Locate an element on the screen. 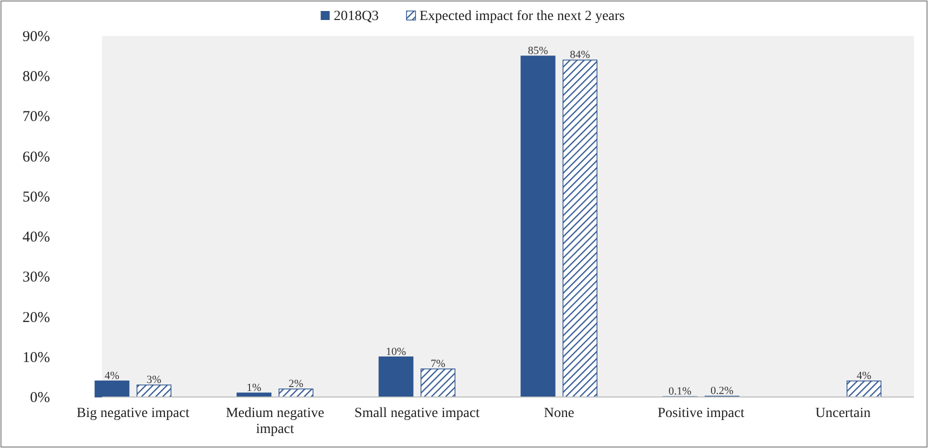  x-tick-label: Big negative impact is located at coordinates (133, 413).